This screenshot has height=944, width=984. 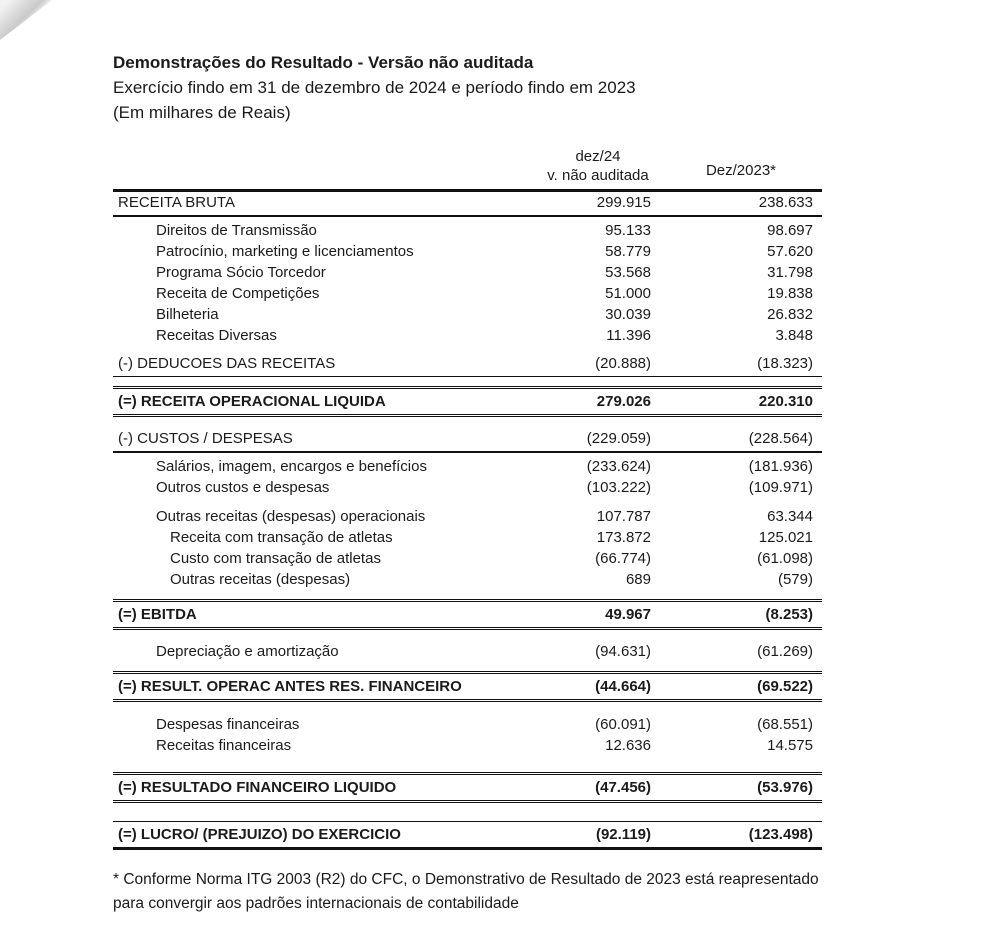 I want to click on value-2023: 57.620, so click(x=790, y=251).